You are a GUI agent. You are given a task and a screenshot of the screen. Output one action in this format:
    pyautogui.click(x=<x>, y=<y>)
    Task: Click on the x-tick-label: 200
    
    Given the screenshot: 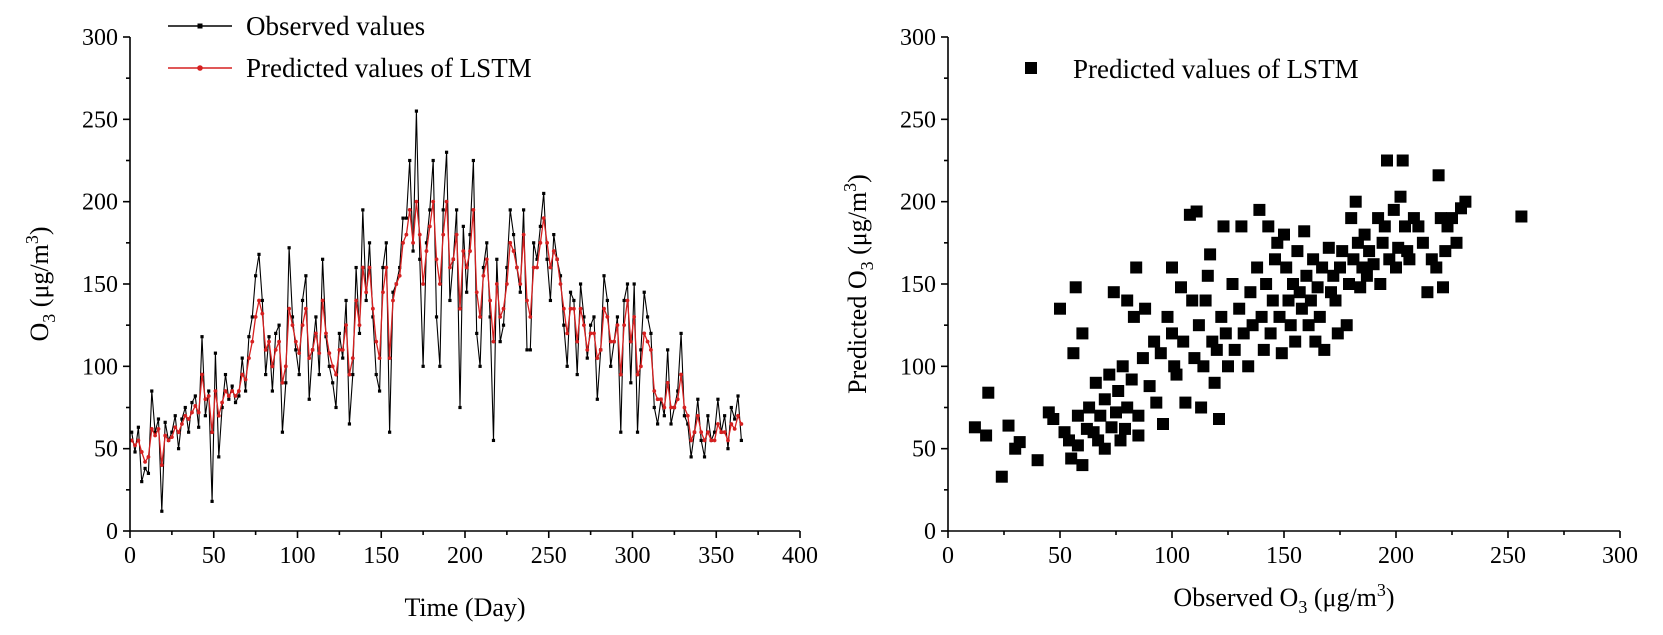 What is the action you would take?
    pyautogui.click(x=465, y=556)
    